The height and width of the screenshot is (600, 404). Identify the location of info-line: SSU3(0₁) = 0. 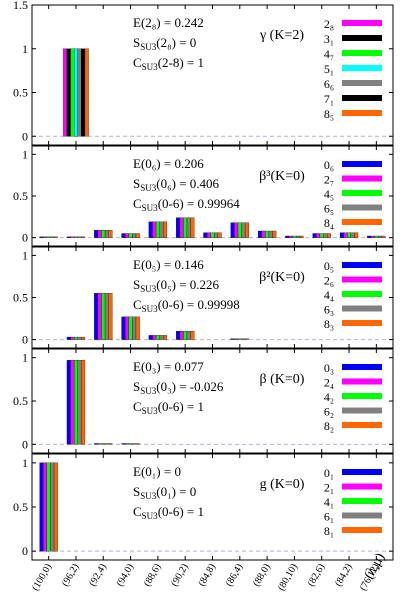
(164, 492).